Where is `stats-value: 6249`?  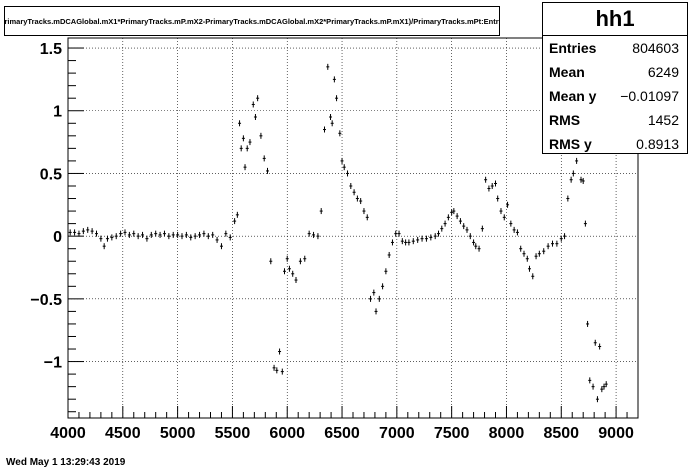
stats-value: 6249 is located at coordinates (663, 72).